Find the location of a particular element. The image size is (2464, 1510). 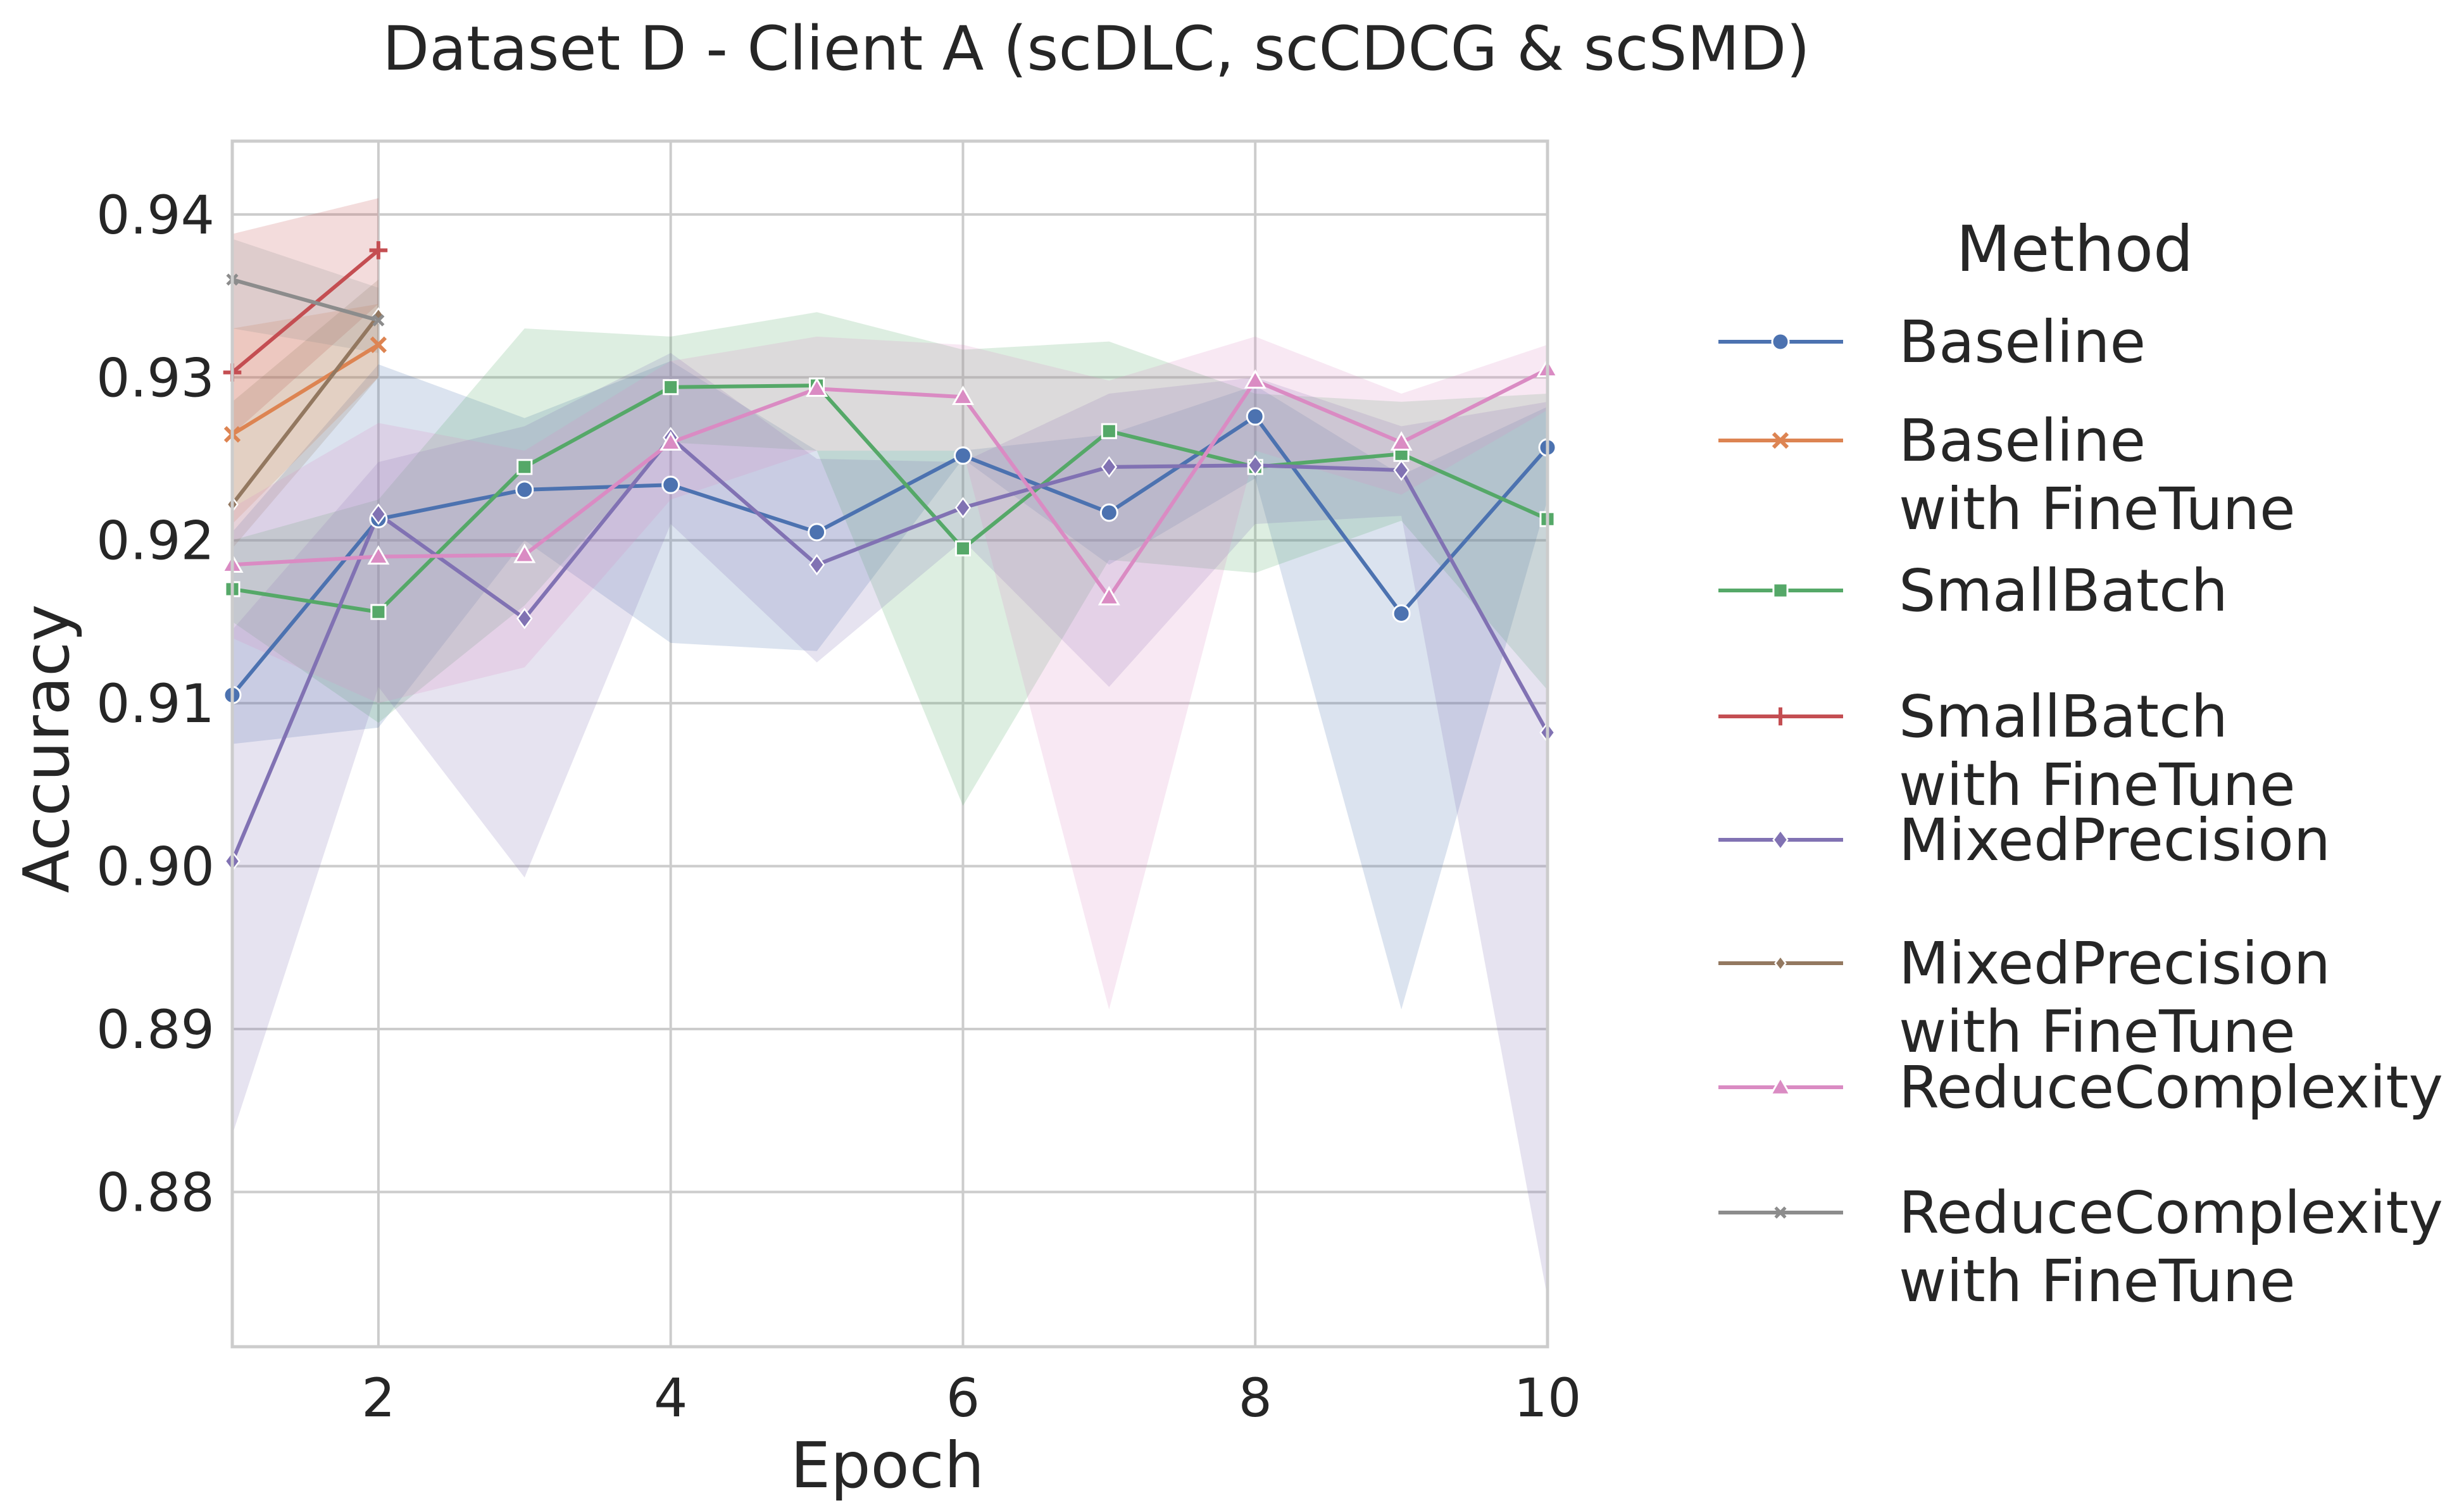

legend-item: ReduceComplexity is located at coordinates (2080, 1087).